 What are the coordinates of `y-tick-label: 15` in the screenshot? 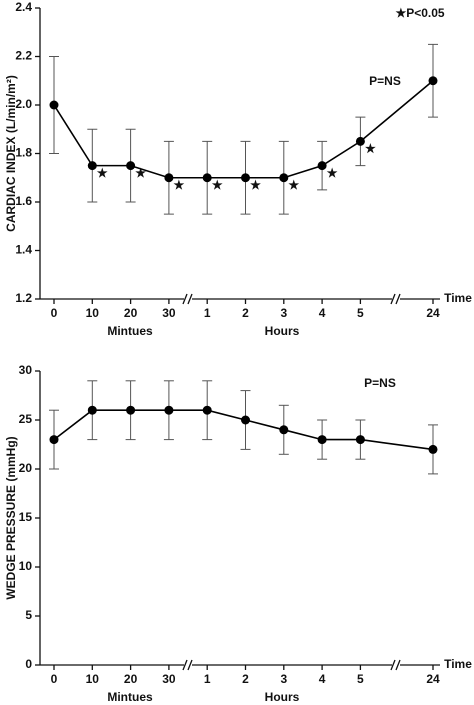 It's located at (26, 517).